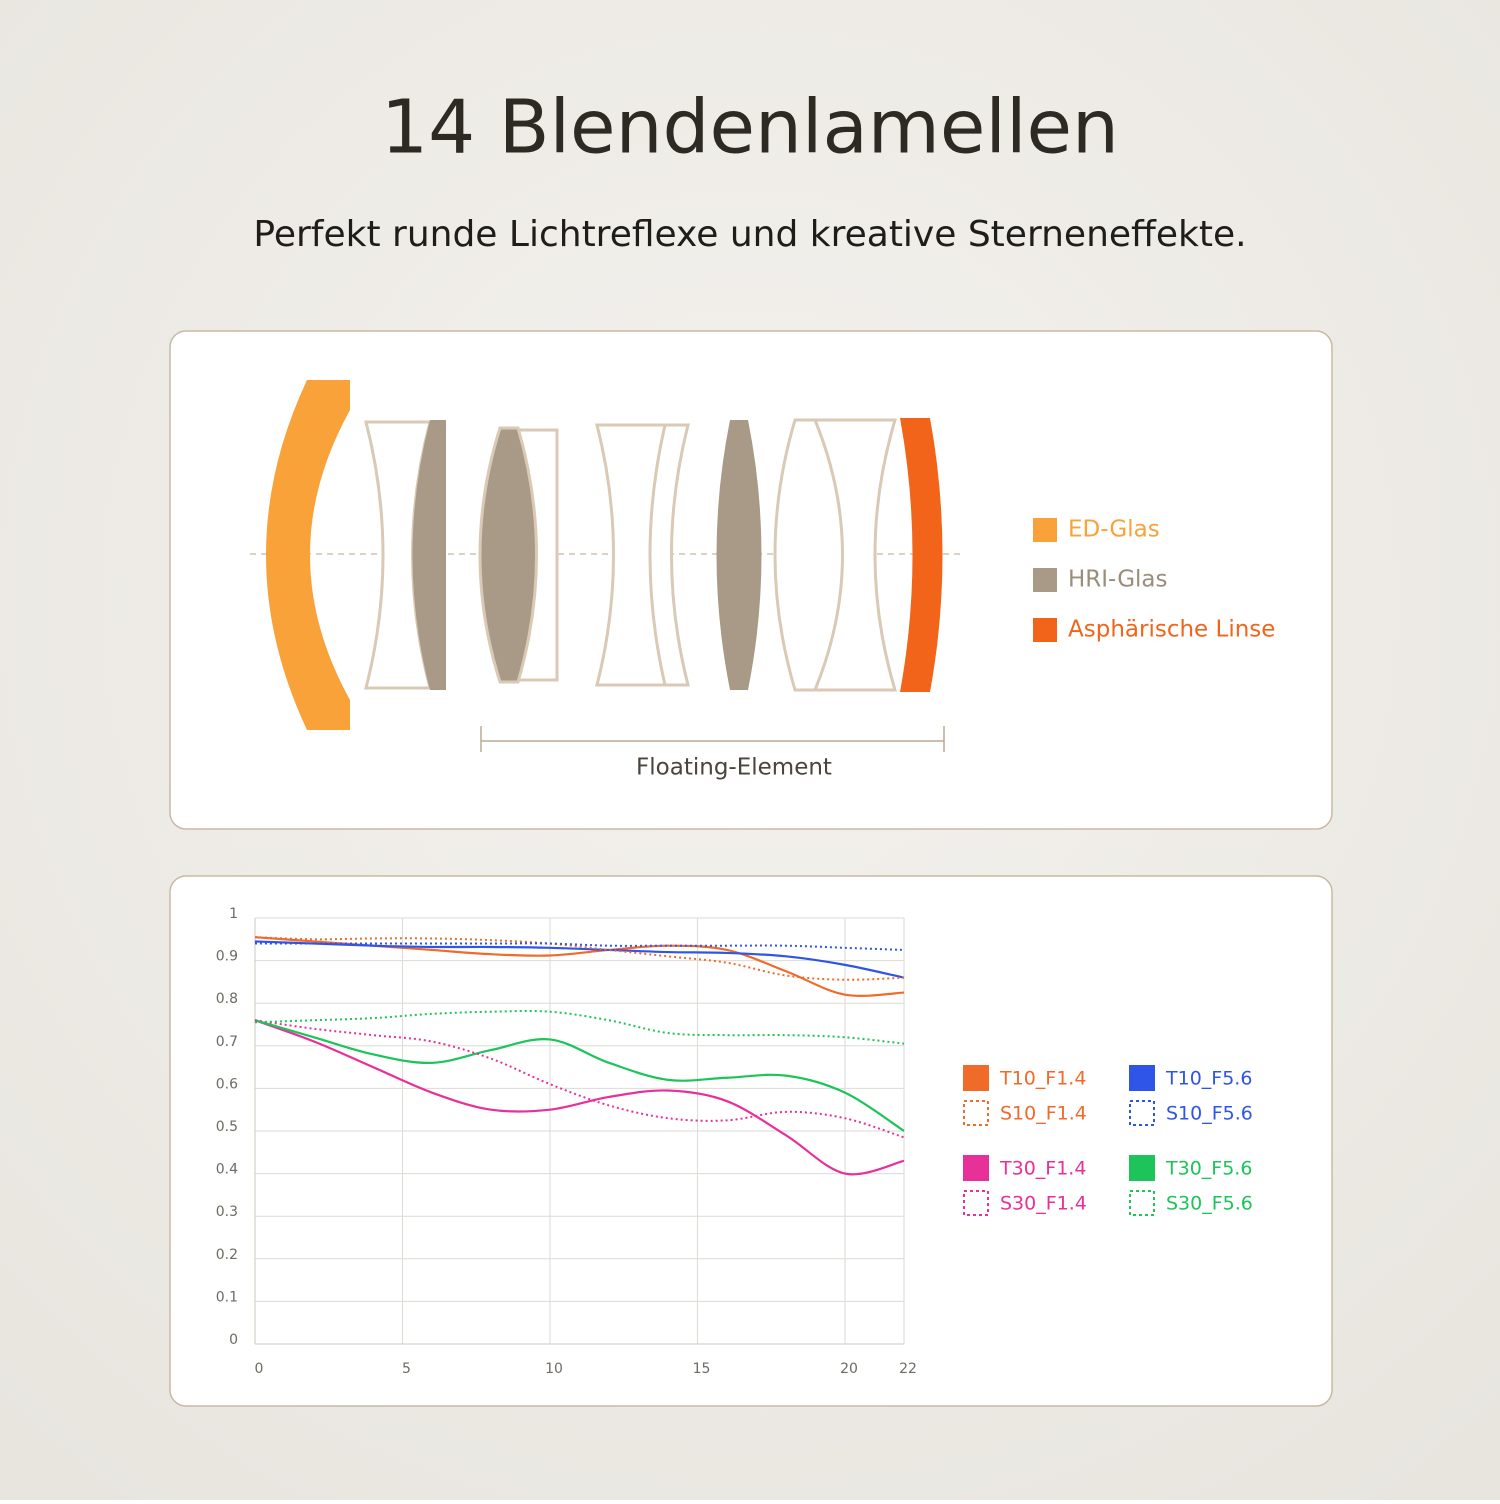 The width and height of the screenshot is (1500, 1504). I want to click on legend-label: T10_F1.4, so click(1042, 1079).